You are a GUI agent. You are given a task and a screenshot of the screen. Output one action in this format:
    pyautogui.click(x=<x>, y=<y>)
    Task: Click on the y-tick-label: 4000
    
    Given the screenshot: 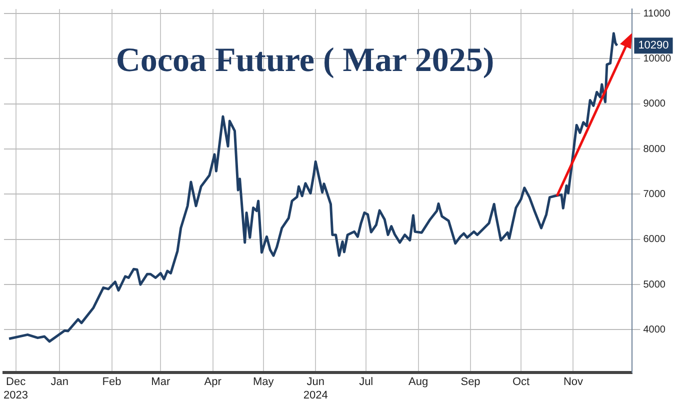 What is the action you would take?
    pyautogui.click(x=654, y=330)
    